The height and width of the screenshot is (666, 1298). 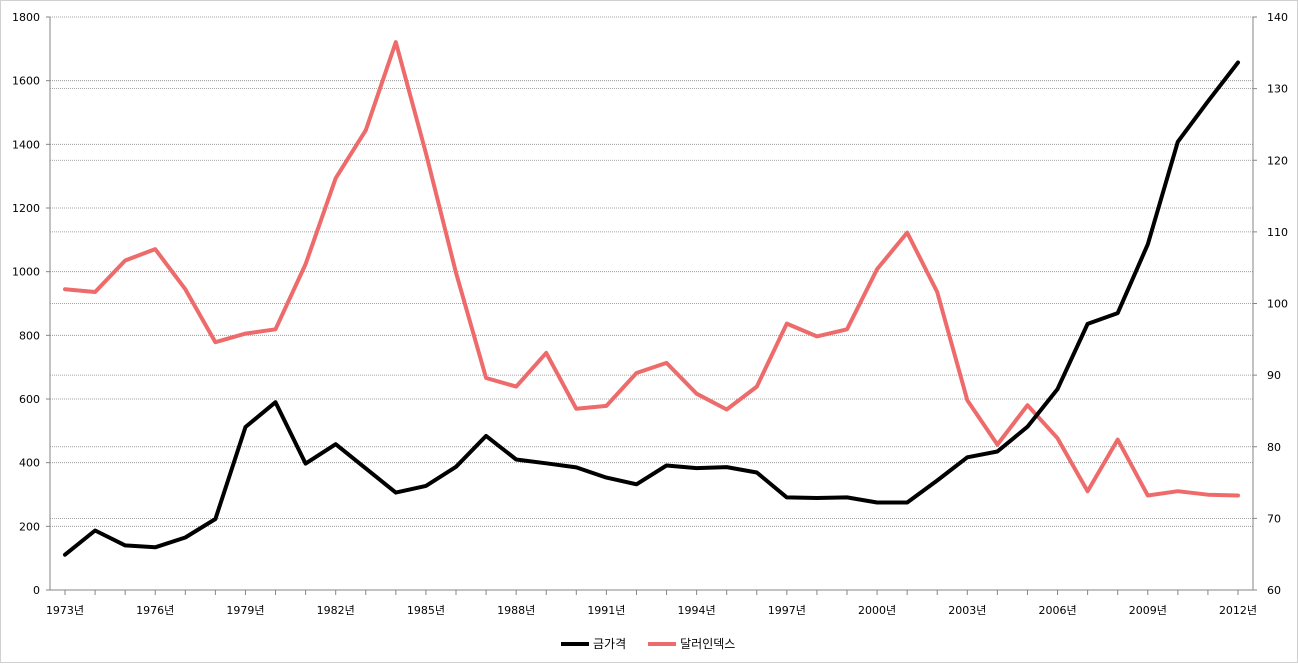 I want to click on x-tick-label: 1994년, so click(x=697, y=610).